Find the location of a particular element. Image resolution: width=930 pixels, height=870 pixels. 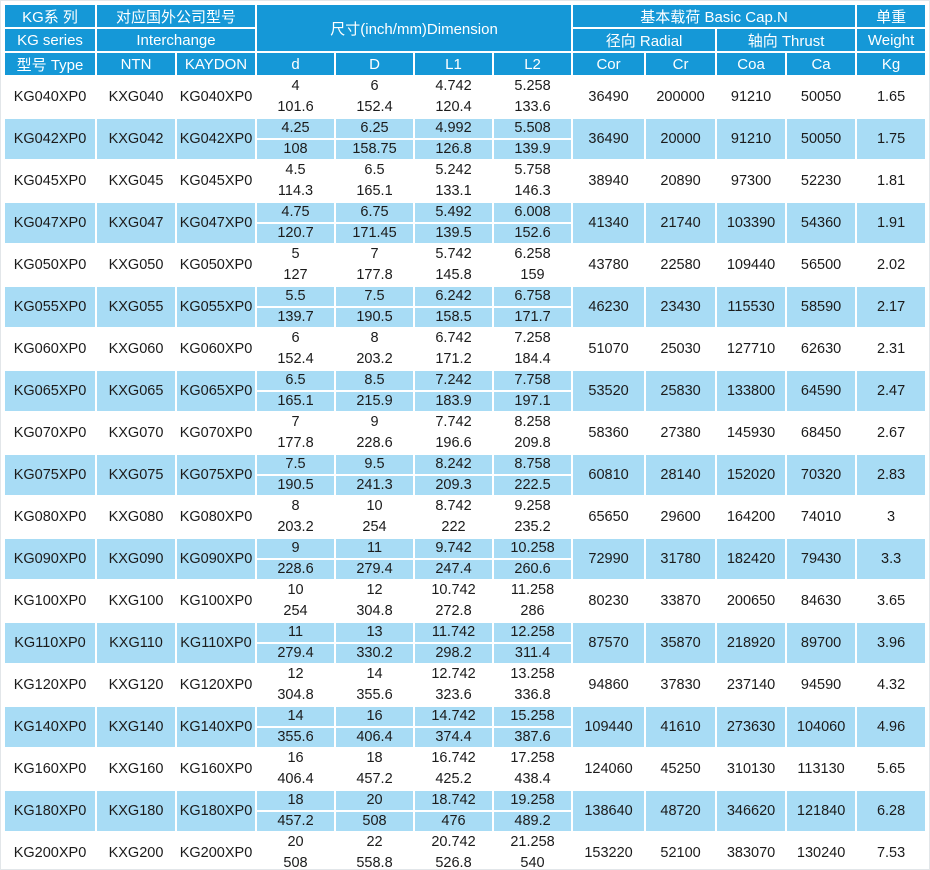

cell-cor: 65650 is located at coordinates (609, 517).